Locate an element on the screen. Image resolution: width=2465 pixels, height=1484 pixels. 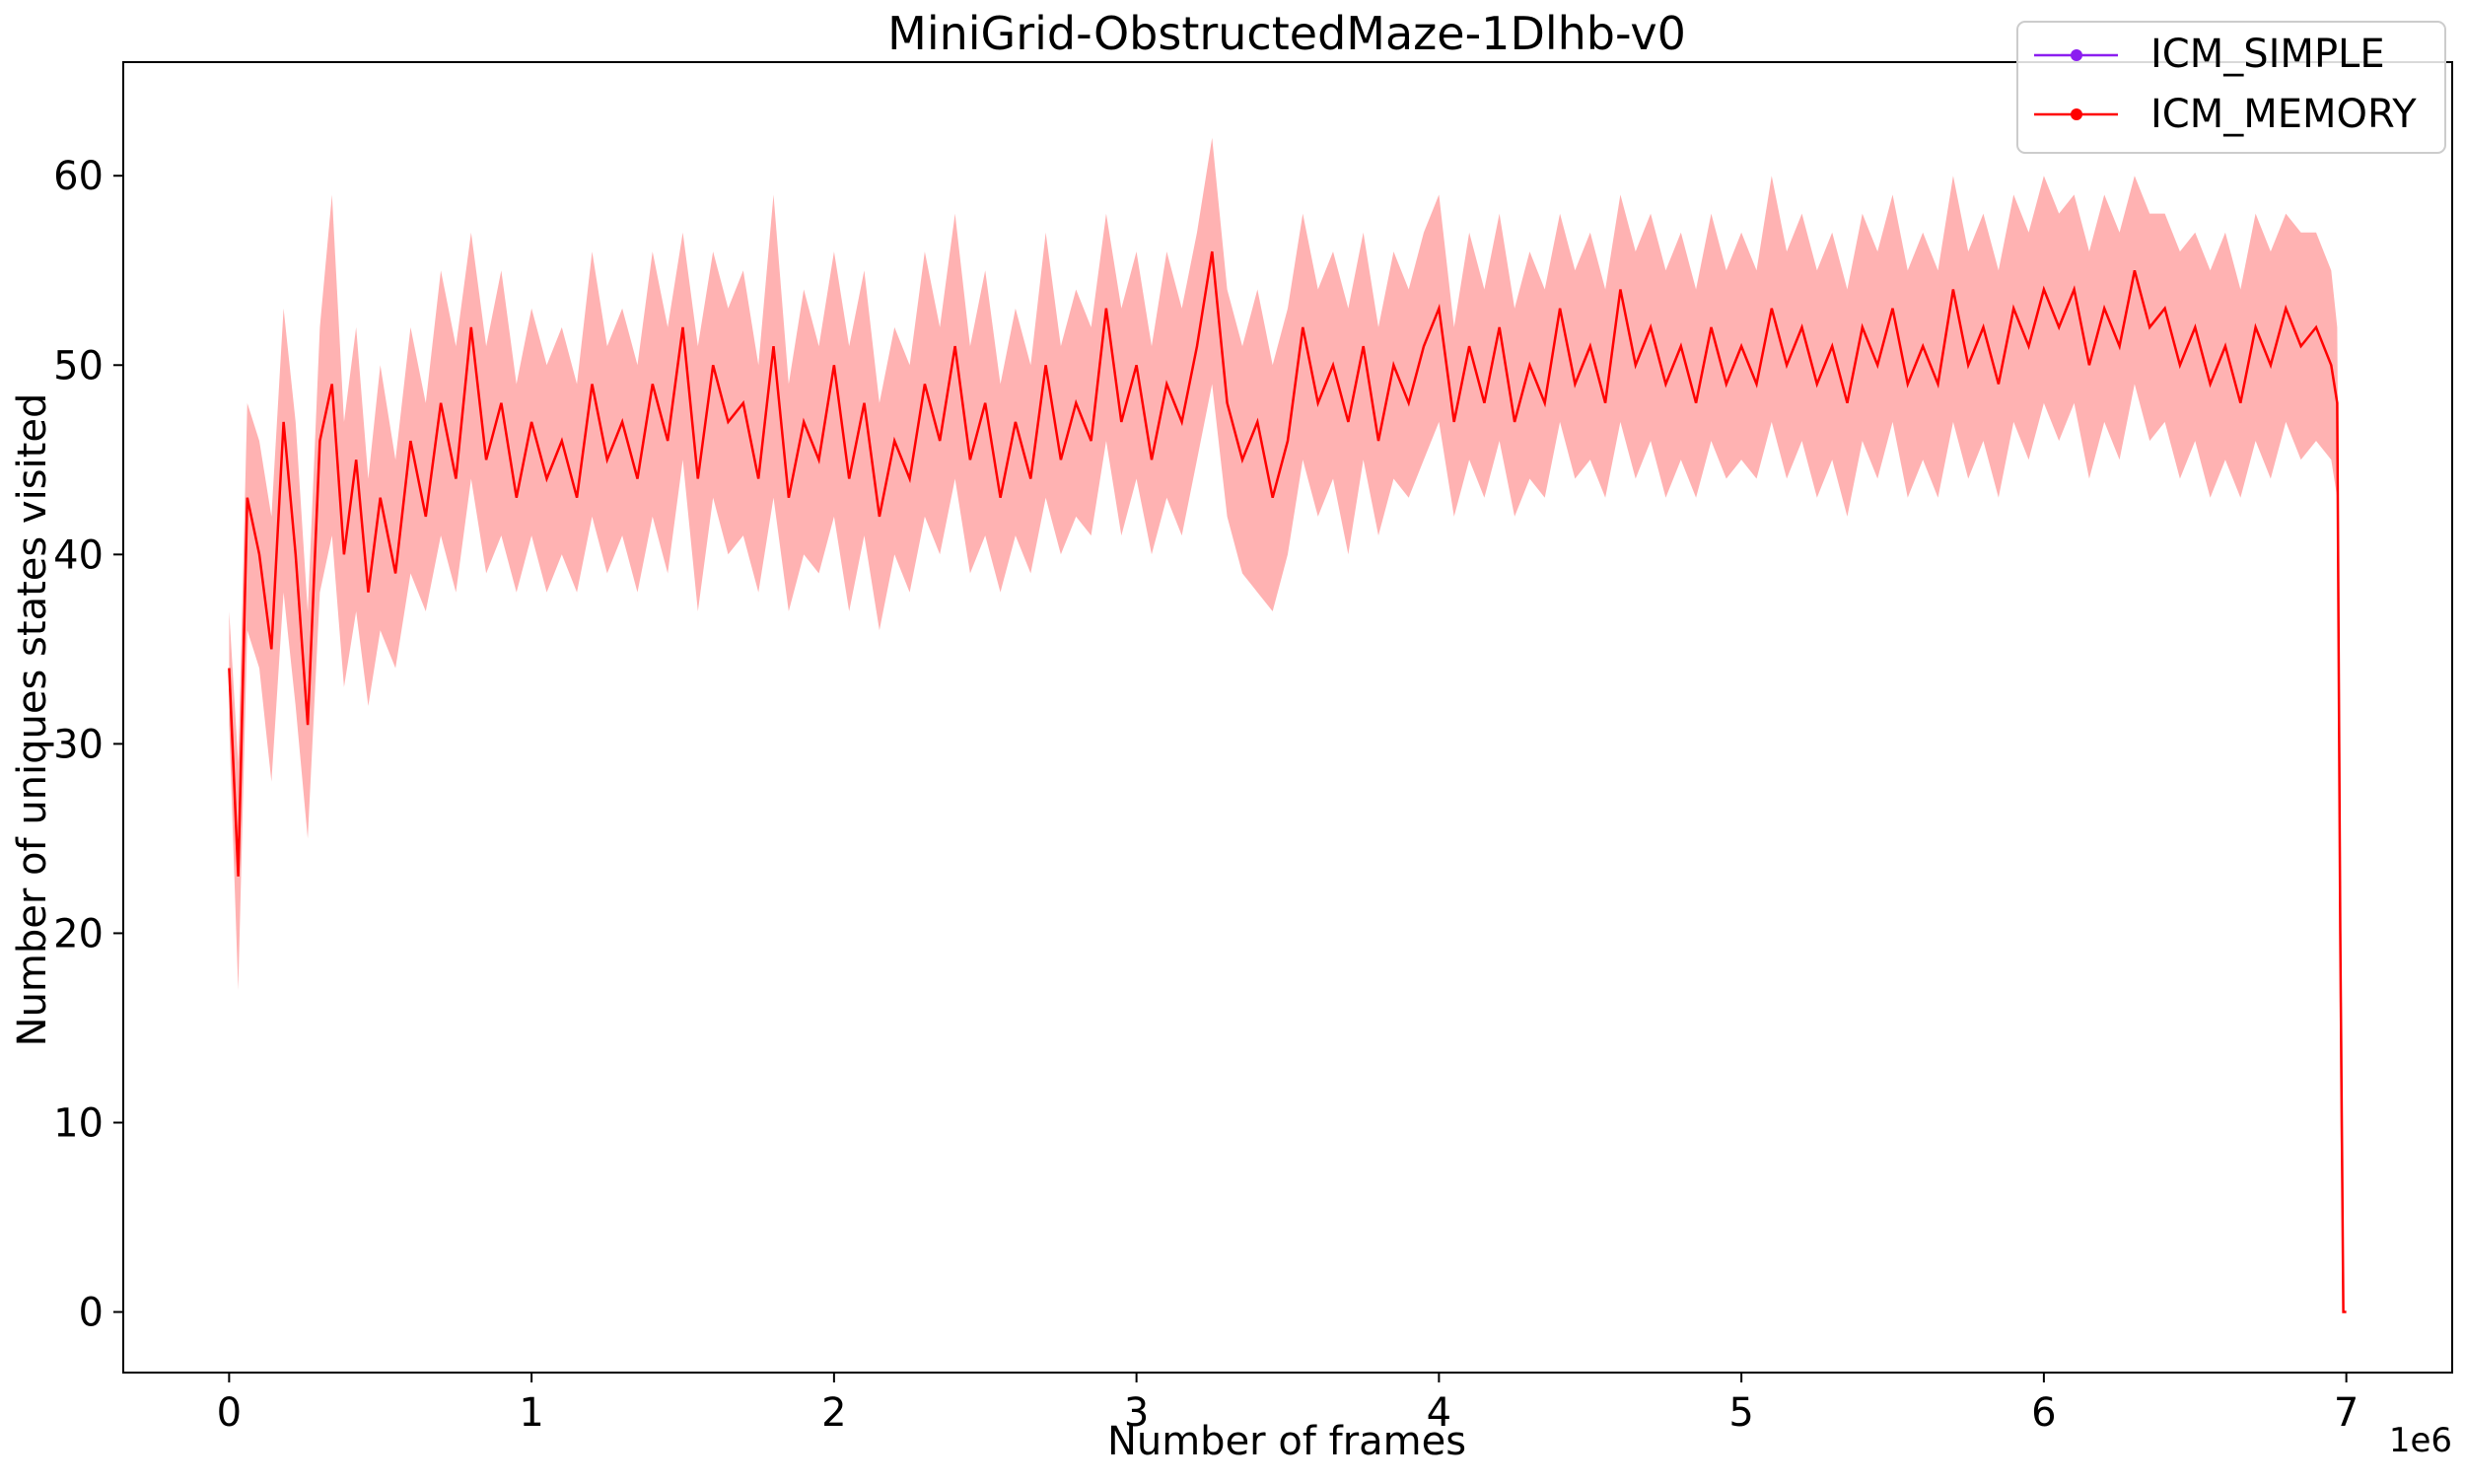
x-axis-scale-label: 1e6 is located at coordinates (2420, 1440).